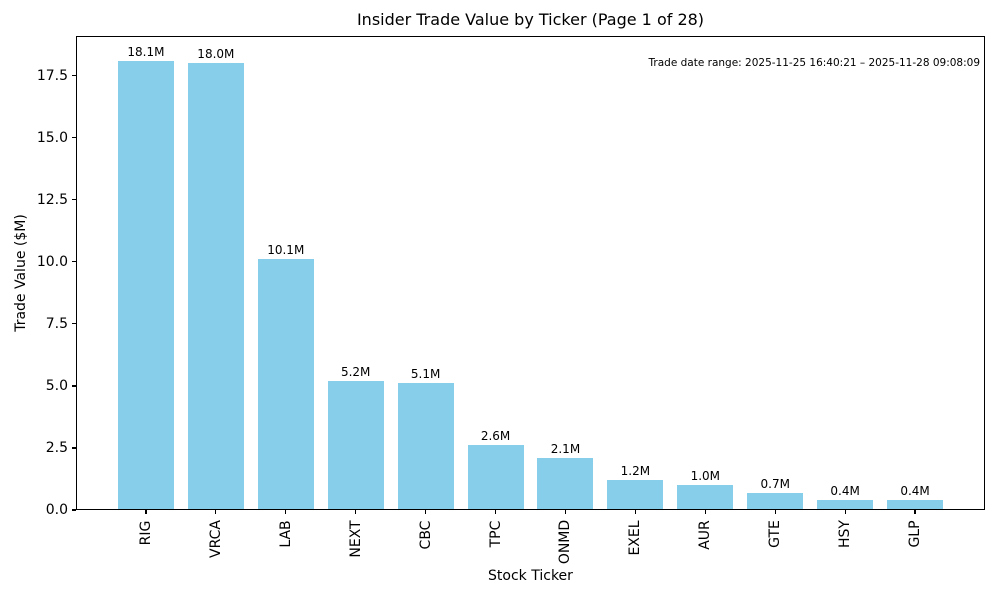 Image resolution: width=1000 pixels, height=600 pixels. I want to click on x-tick-label-exel: EXEL, so click(635, 537).